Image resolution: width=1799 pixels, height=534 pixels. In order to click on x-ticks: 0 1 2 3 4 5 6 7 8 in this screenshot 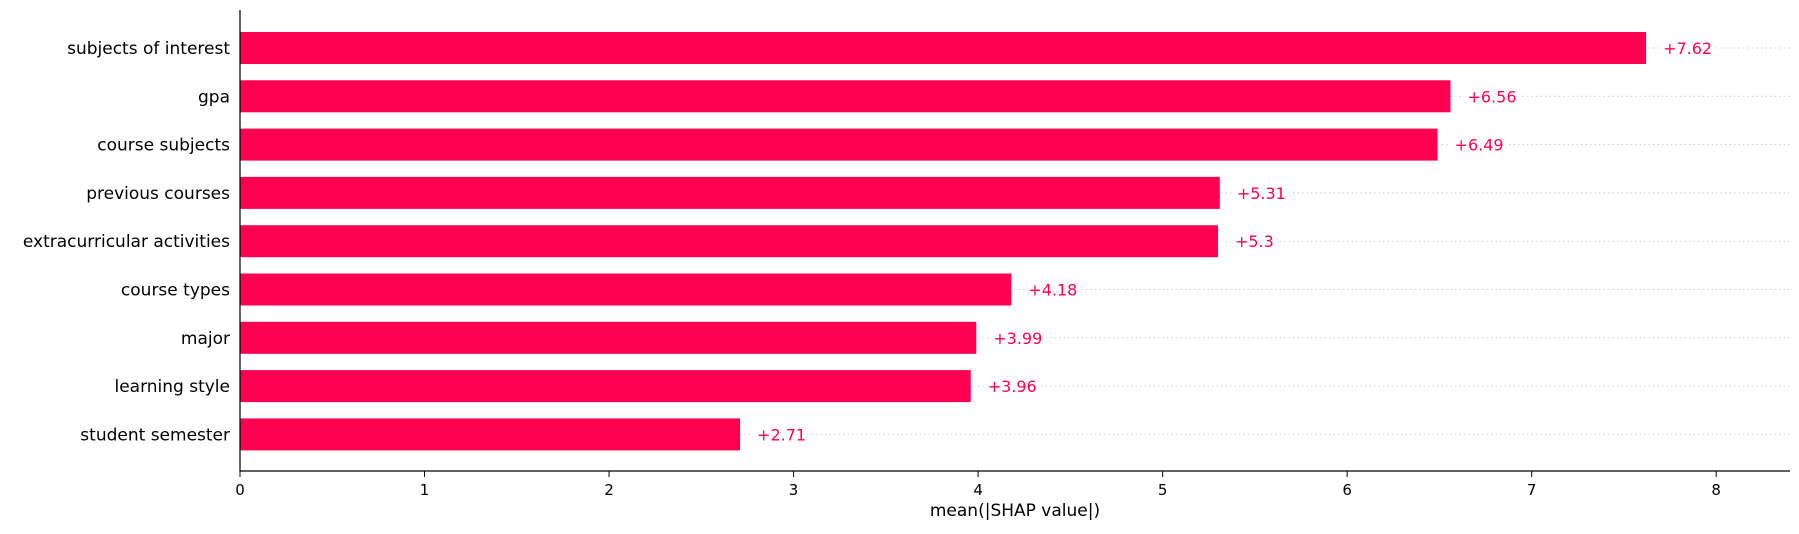, I will do `click(978, 485)`.